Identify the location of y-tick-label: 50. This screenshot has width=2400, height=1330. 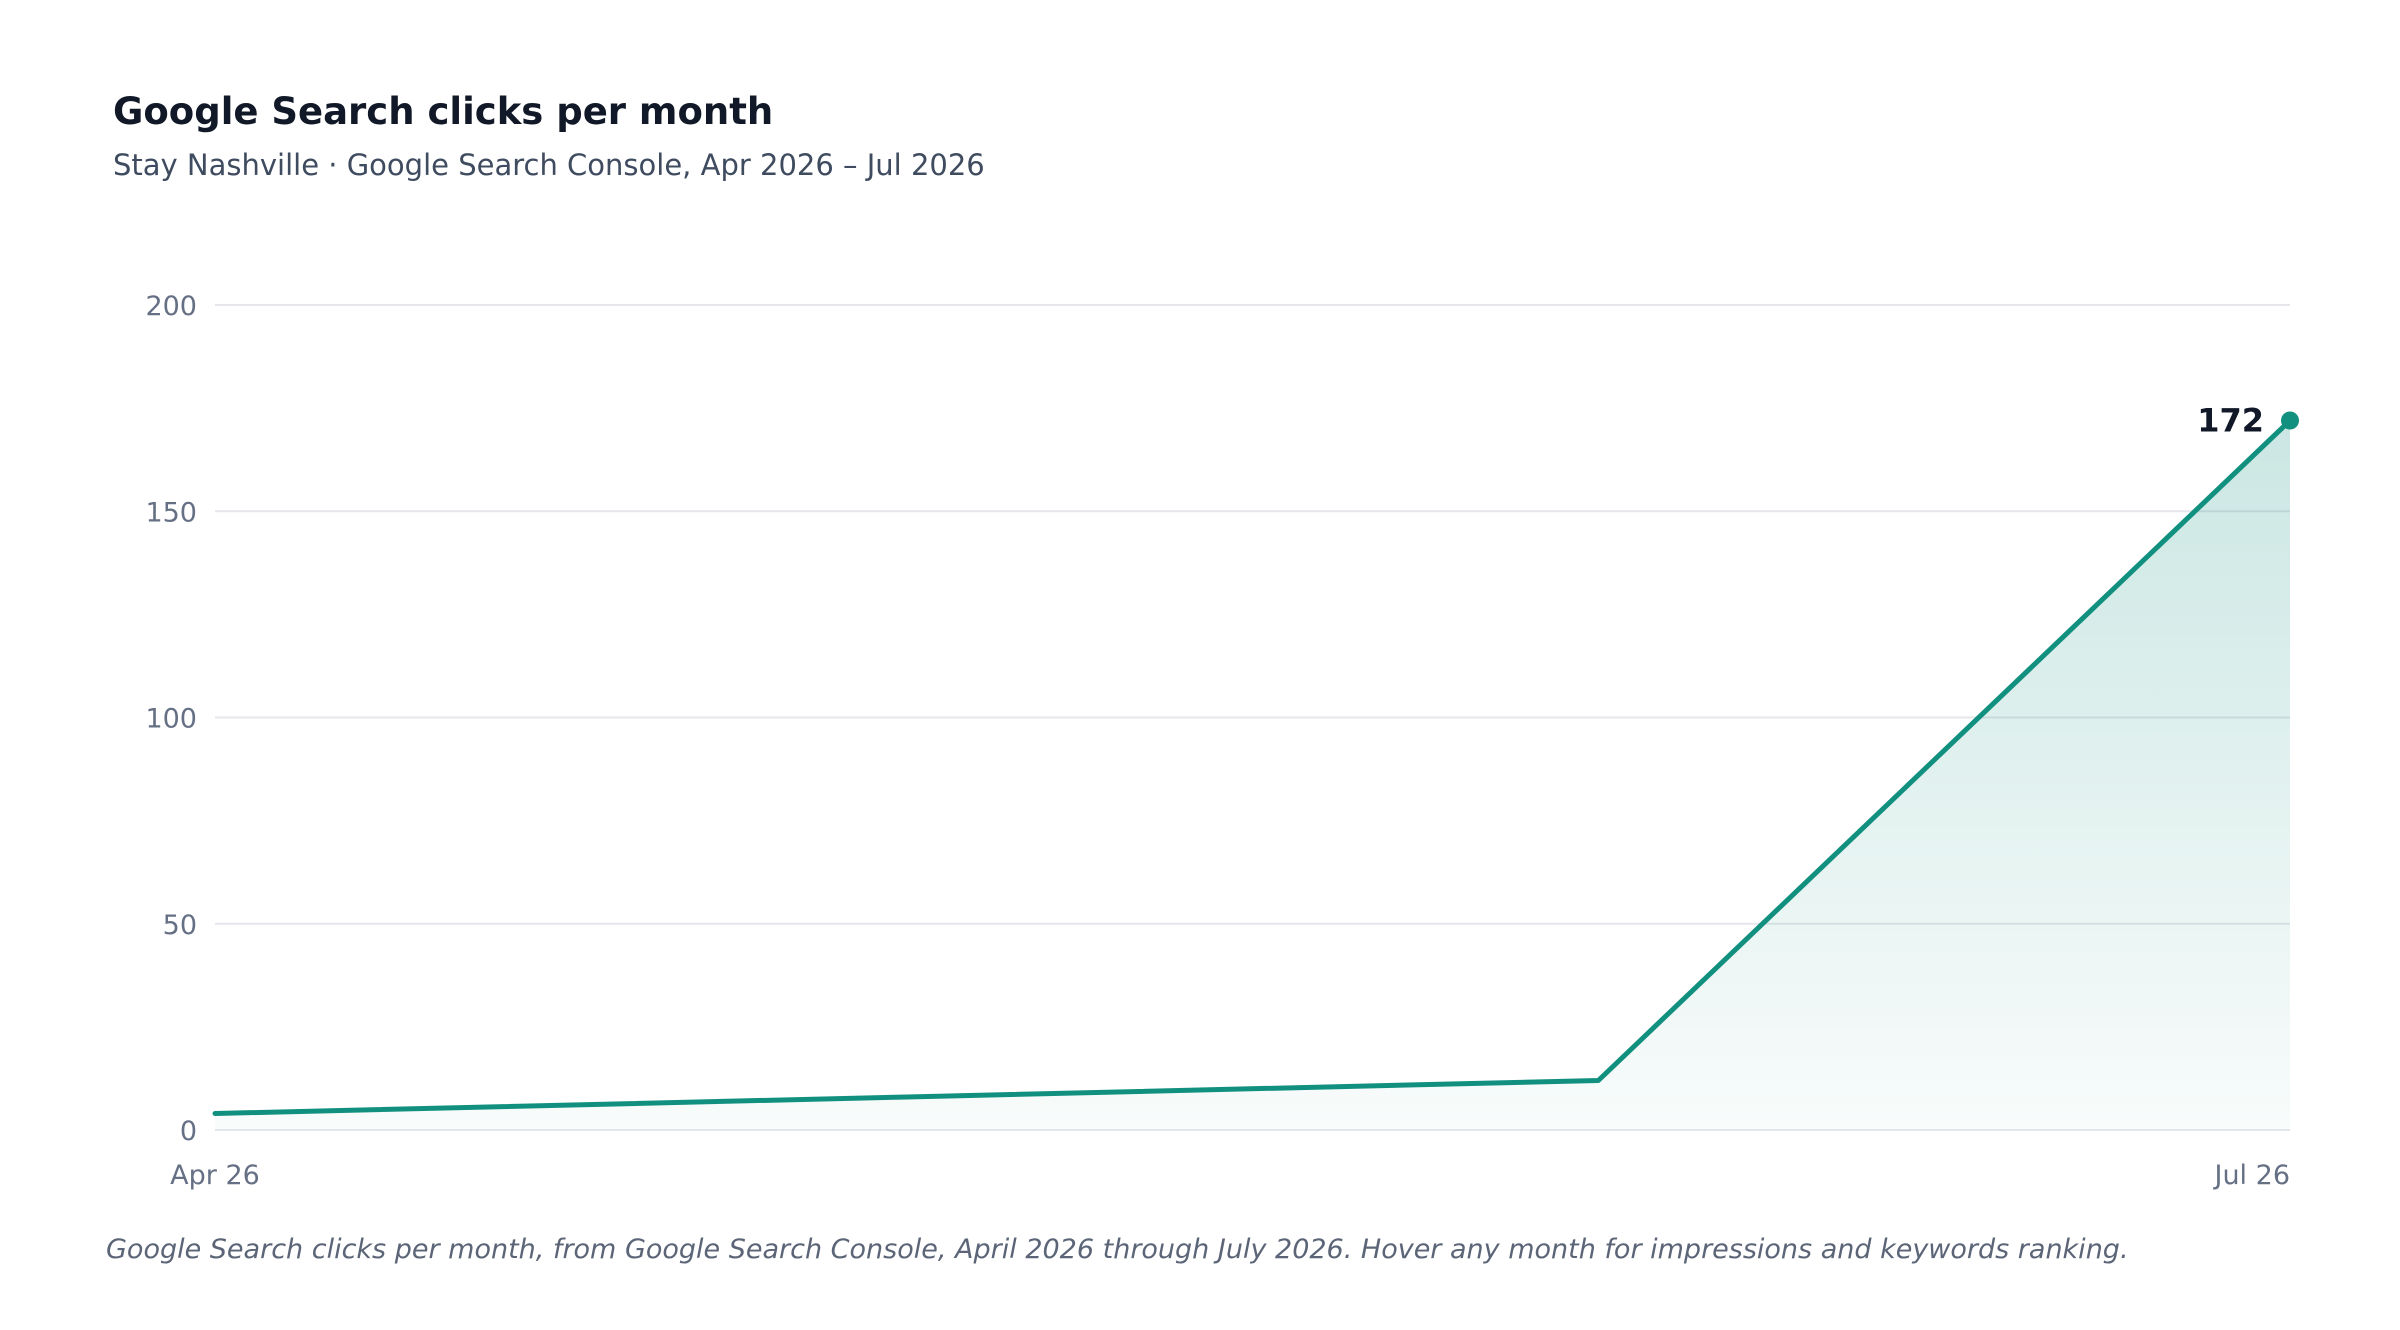
(180, 925).